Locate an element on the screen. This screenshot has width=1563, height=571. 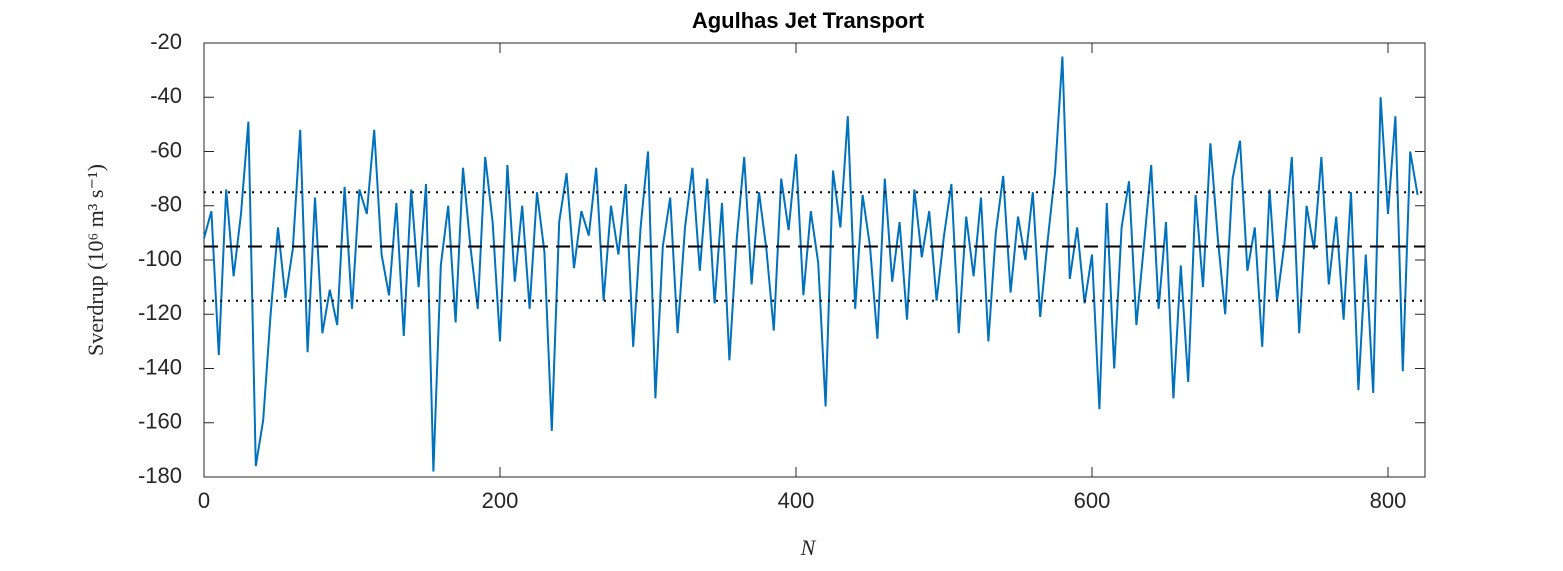
y-tick-label: -20 is located at coordinates (166, 41).